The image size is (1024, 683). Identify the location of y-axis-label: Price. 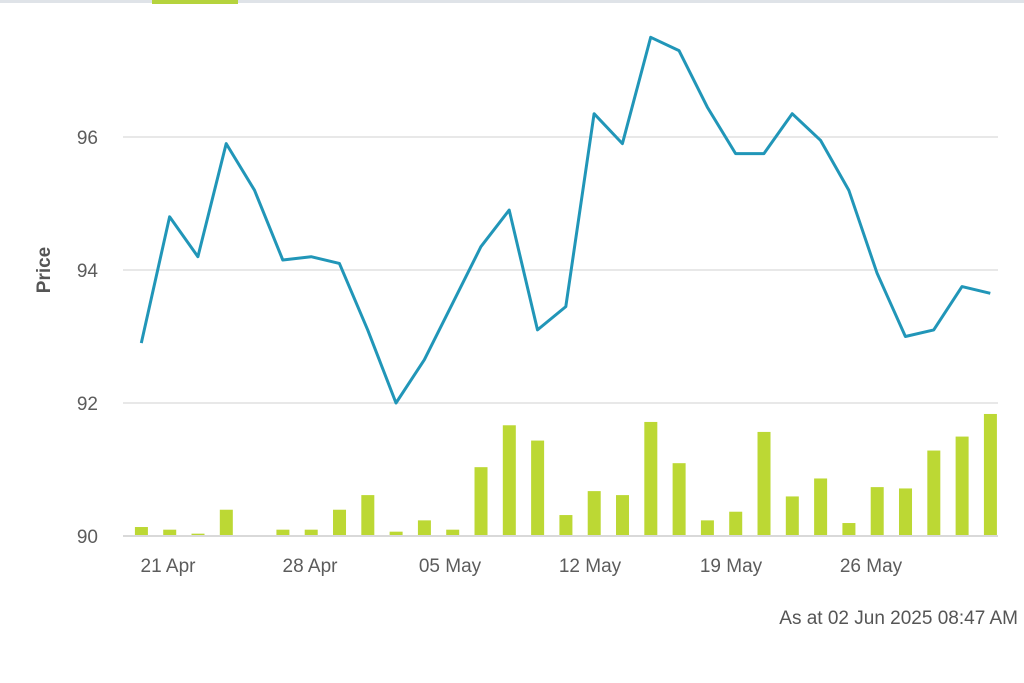
(44, 270).